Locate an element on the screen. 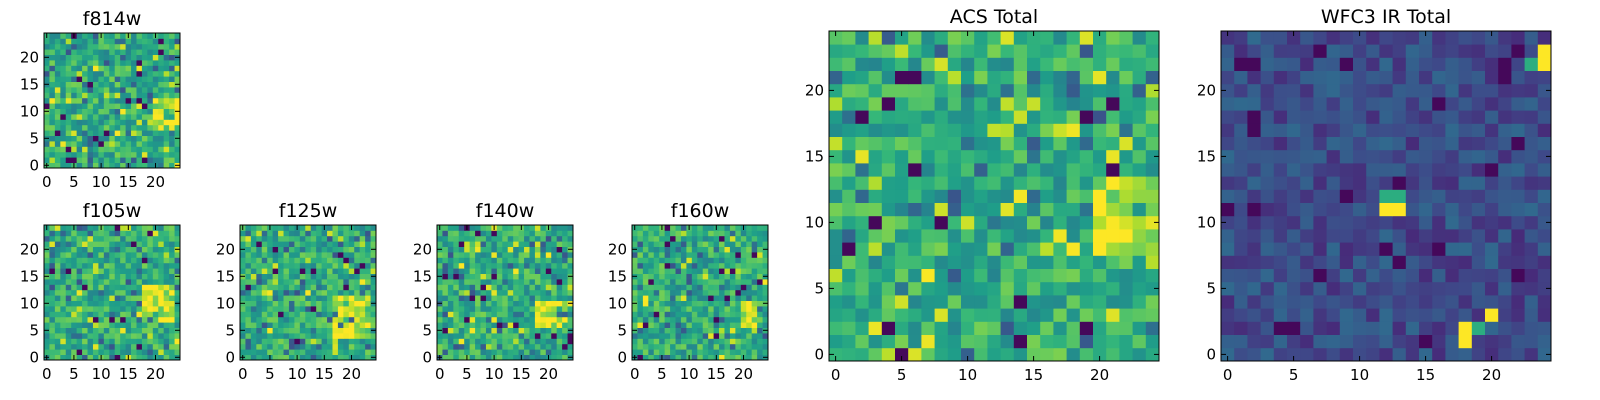 This screenshot has height=400, width=1600. y-tick-label: 15 is located at coordinates (29, 276).